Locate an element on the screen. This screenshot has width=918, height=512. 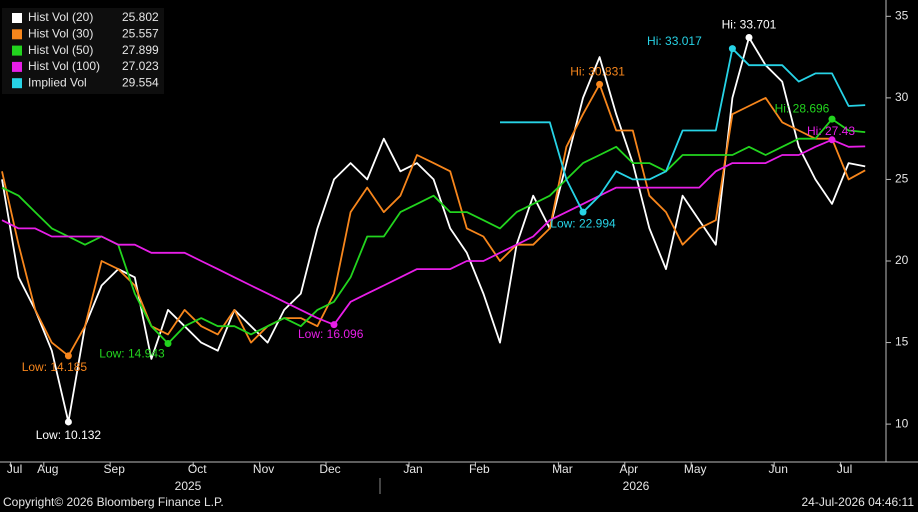
legend-label: Implied Vol is located at coordinates (57, 82).